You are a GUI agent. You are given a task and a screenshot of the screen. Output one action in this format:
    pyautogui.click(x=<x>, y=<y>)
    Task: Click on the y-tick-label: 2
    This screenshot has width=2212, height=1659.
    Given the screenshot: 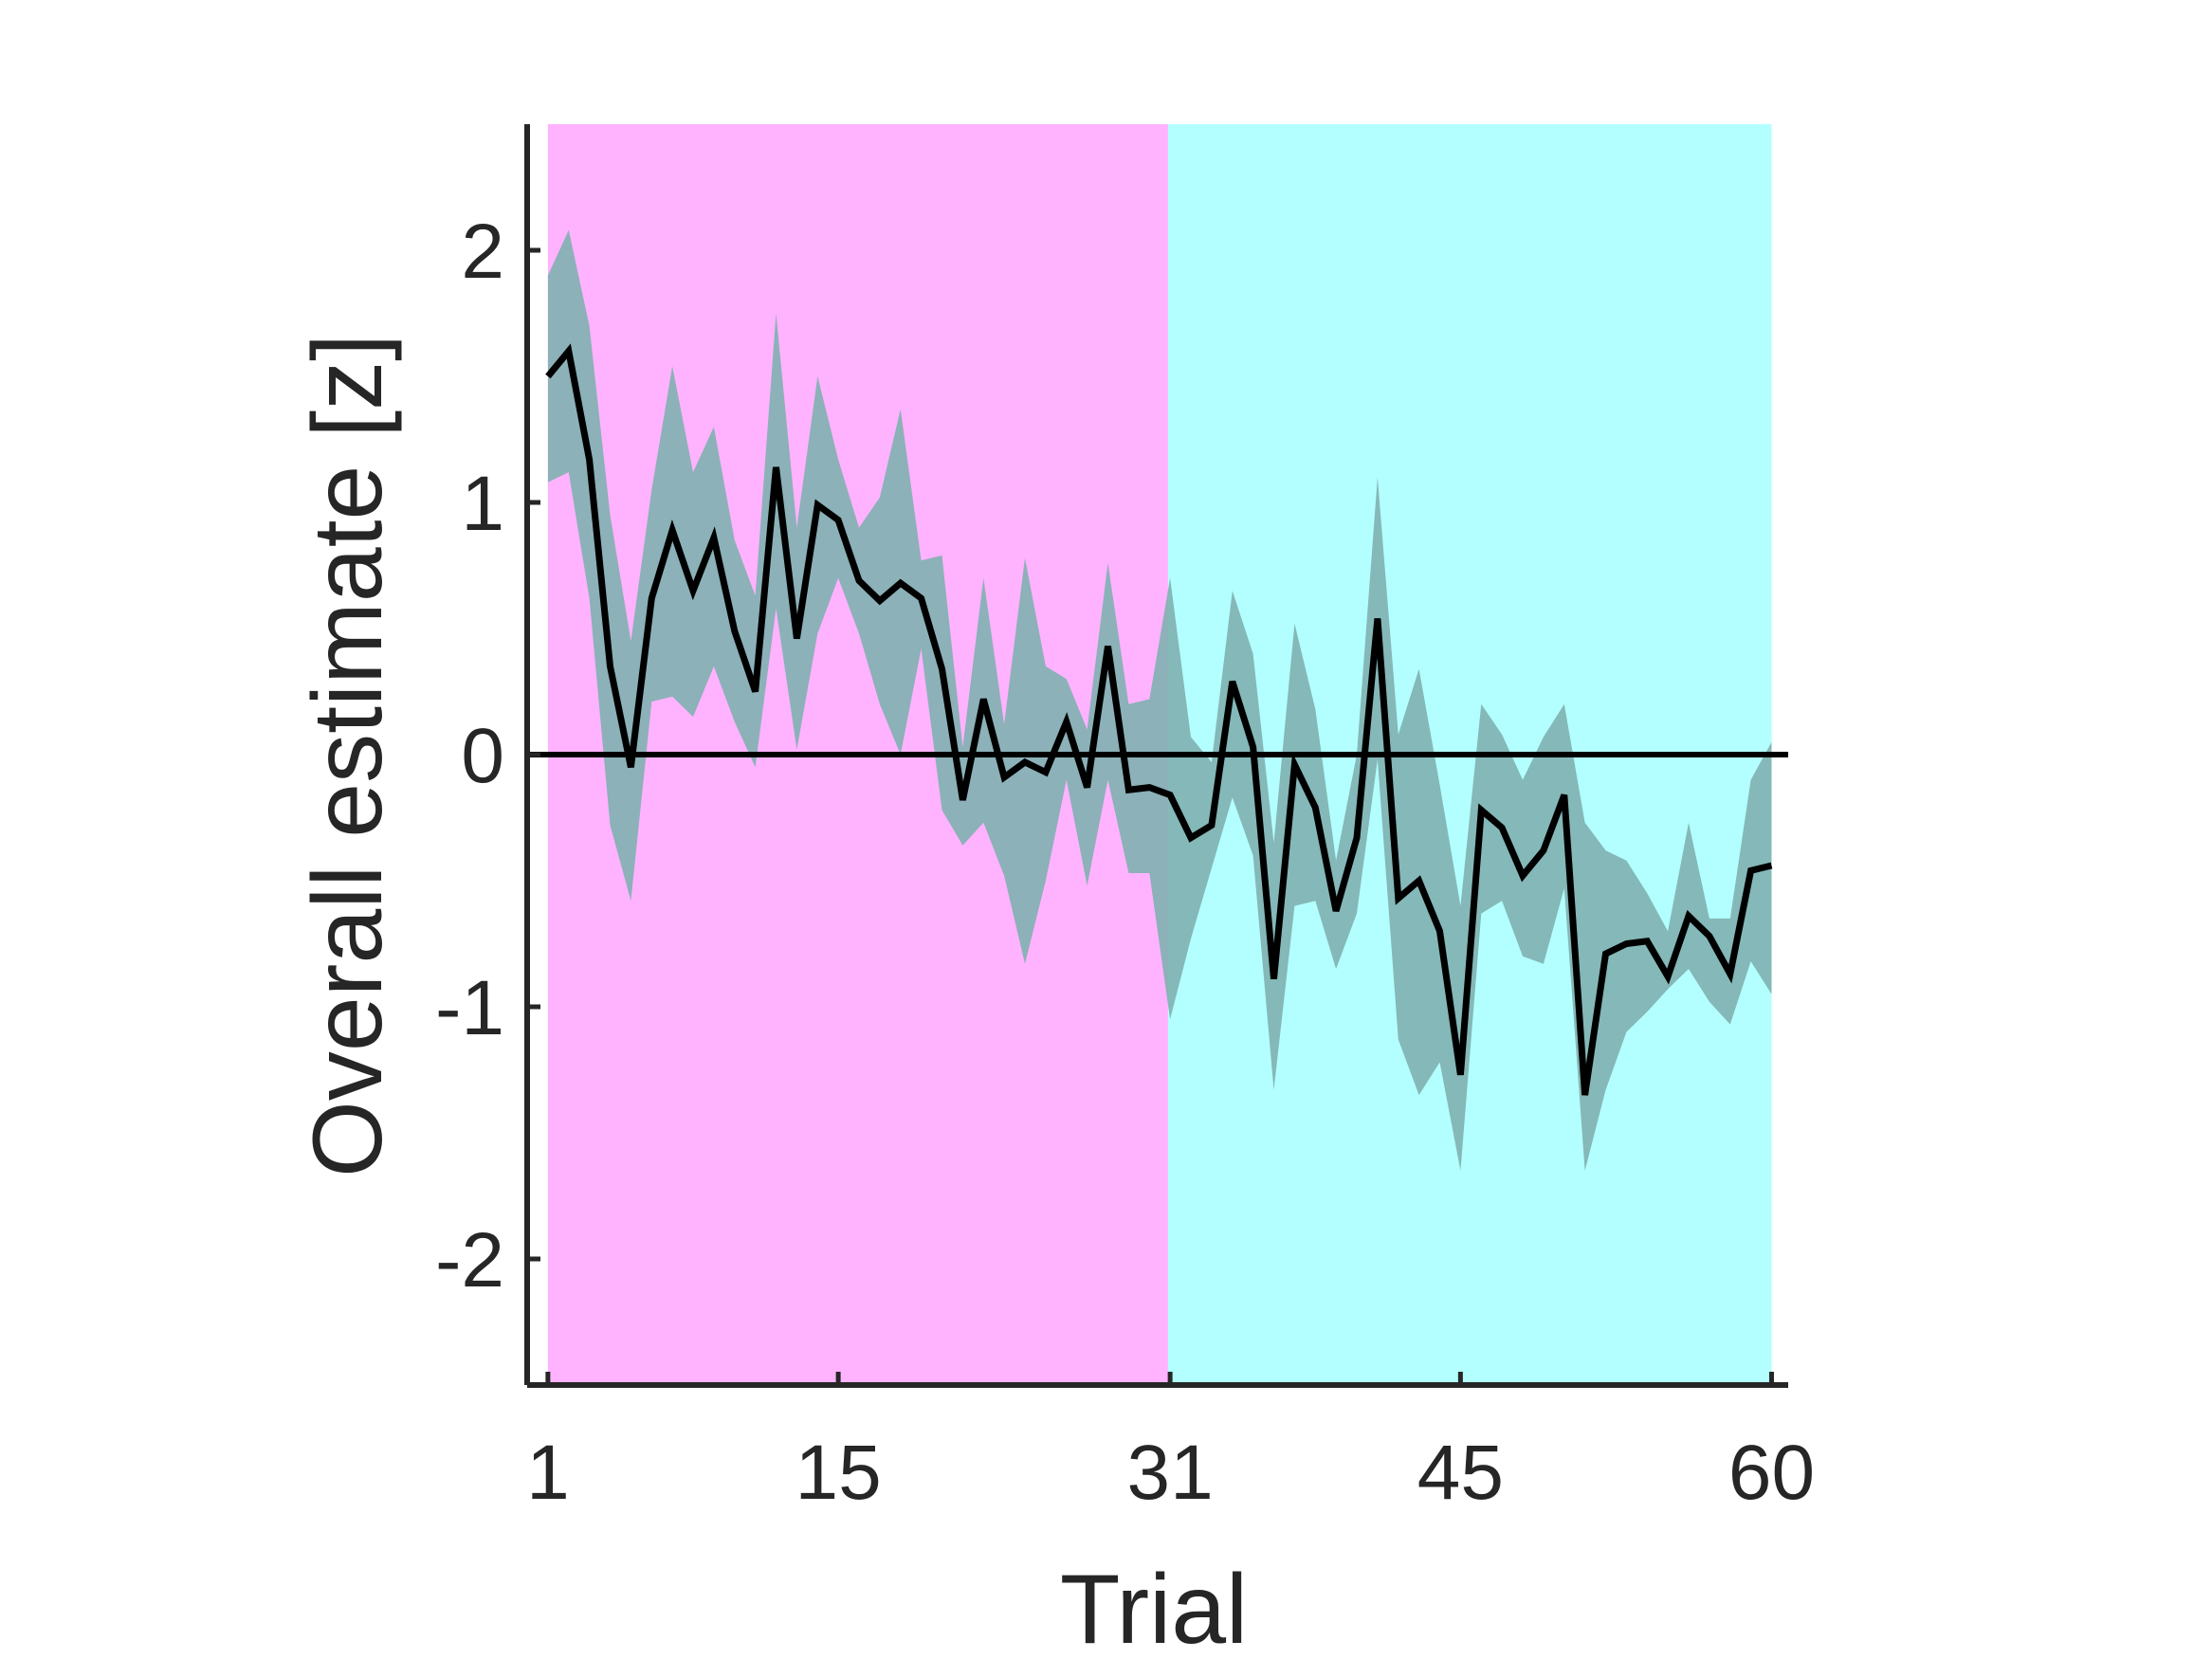 What is the action you would take?
    pyautogui.click(x=482, y=252)
    